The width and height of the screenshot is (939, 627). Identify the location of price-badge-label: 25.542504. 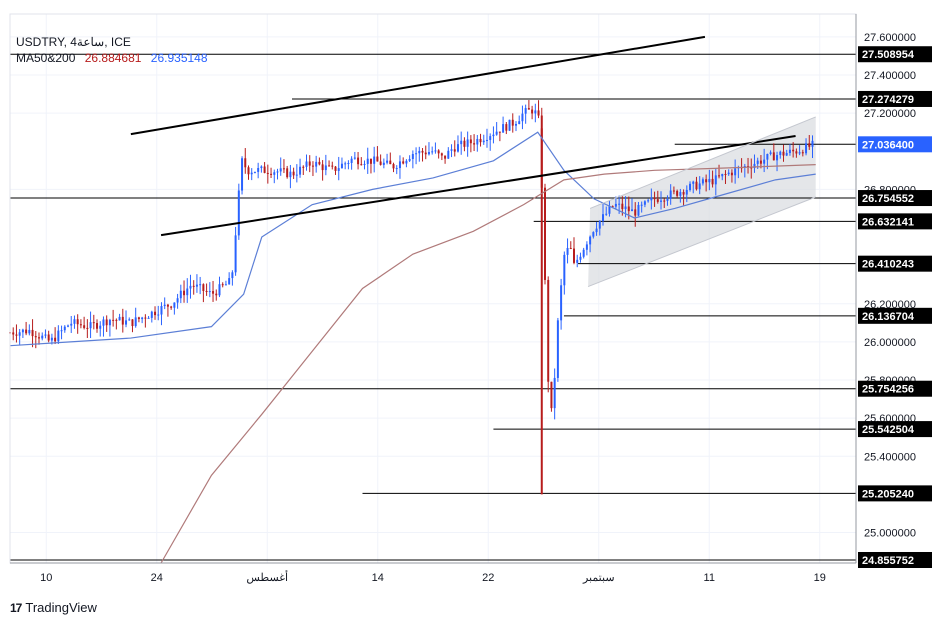
(888, 430).